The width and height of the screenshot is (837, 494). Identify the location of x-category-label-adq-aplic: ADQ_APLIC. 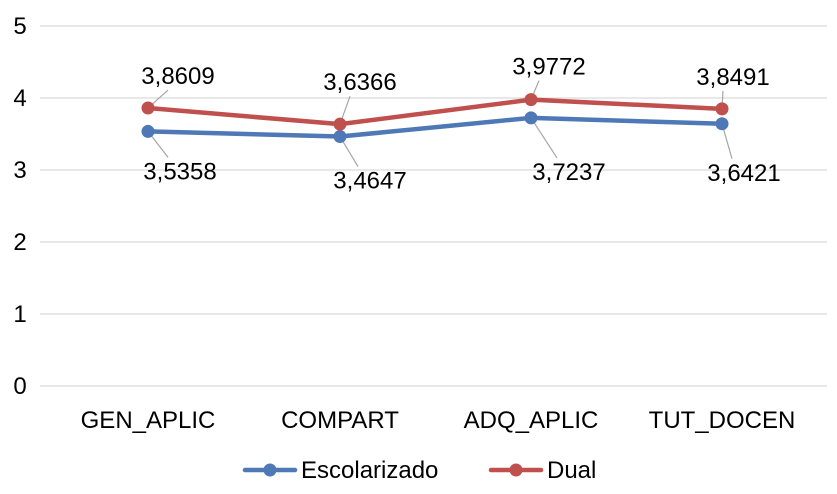
(531, 420).